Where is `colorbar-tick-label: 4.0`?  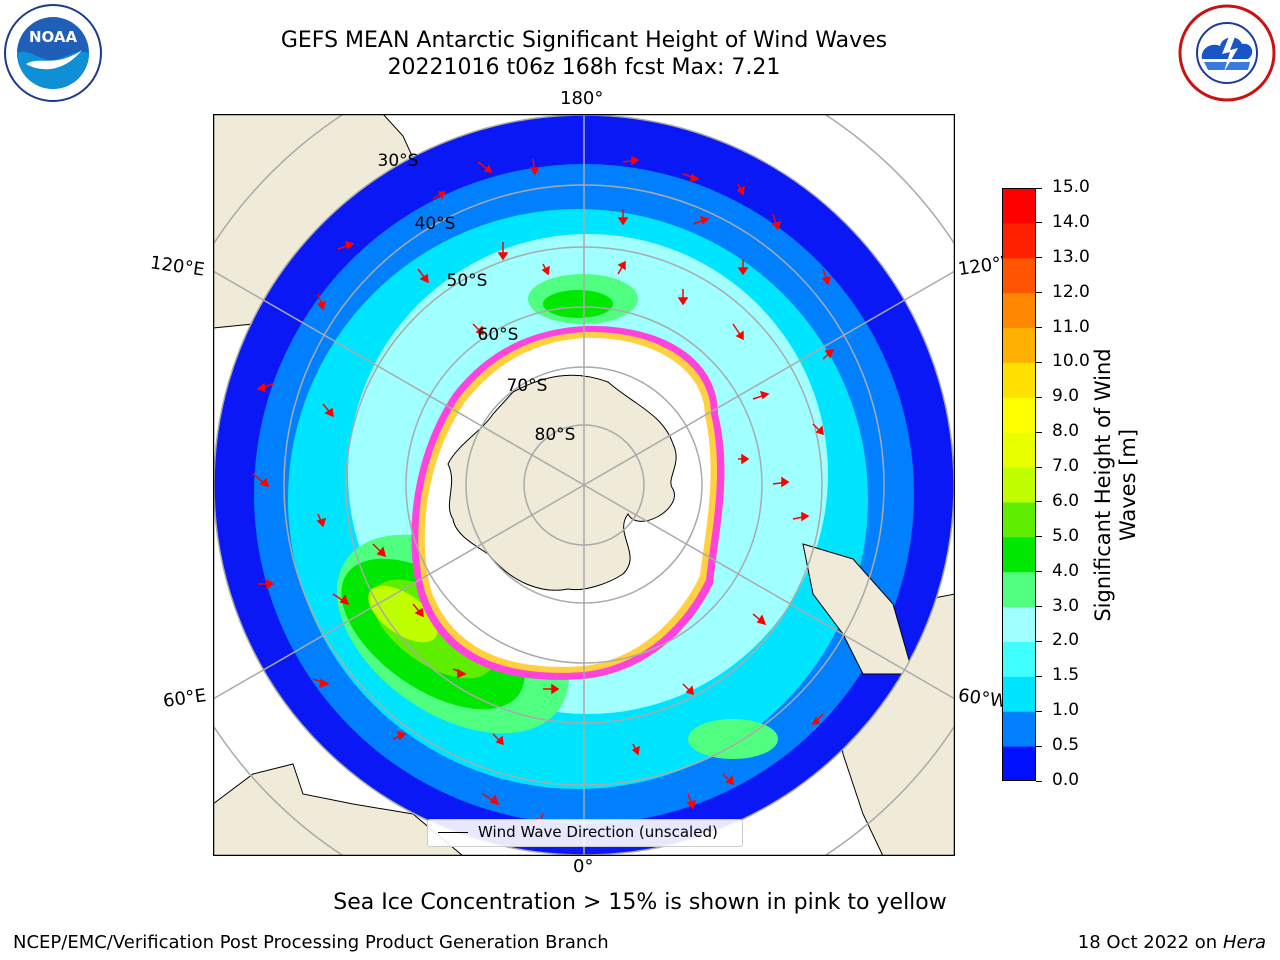 colorbar-tick-label: 4.0 is located at coordinates (1066, 570).